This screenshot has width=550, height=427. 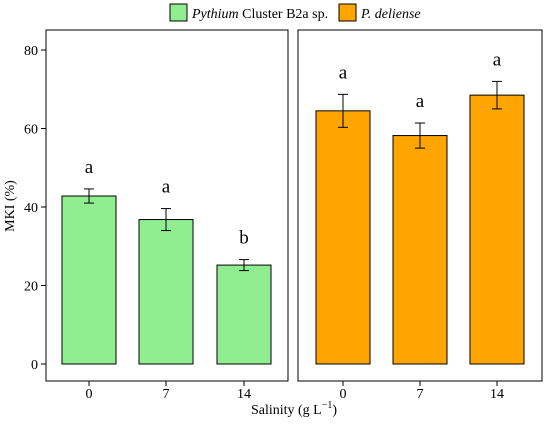 What do you see at coordinates (343, 72) in the screenshot?
I see `significance-letter-series1-0: a` at bounding box center [343, 72].